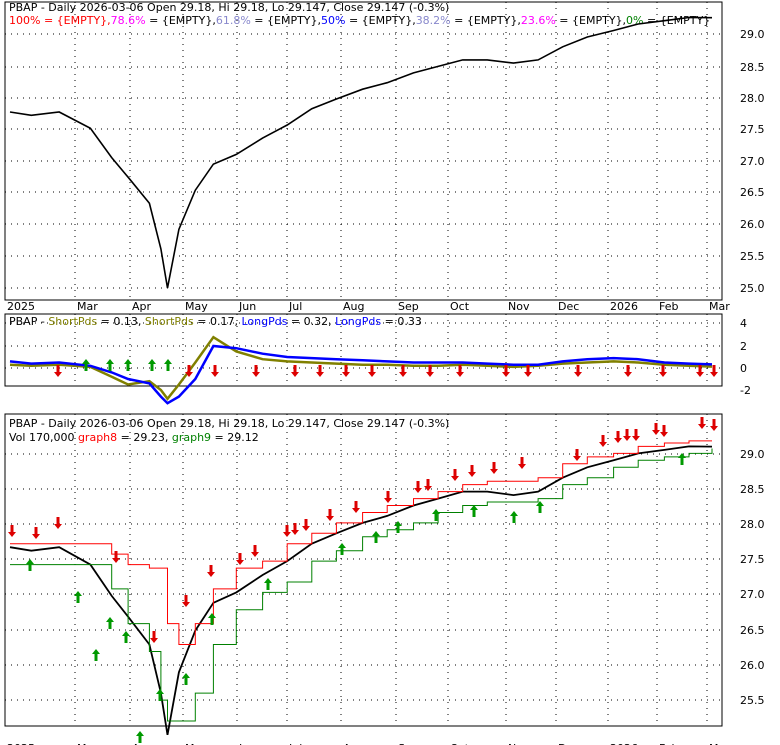 The height and width of the screenshot is (745, 780). I want to click on y-tick-label: 29.0, so click(752, 34).